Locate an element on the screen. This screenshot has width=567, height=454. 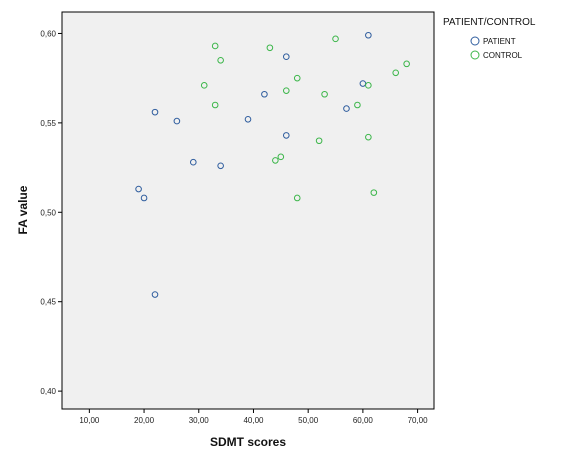
y-axis-ticks: 0,40 0,45 0,50 0,55 0,60 is located at coordinates (51, 212).